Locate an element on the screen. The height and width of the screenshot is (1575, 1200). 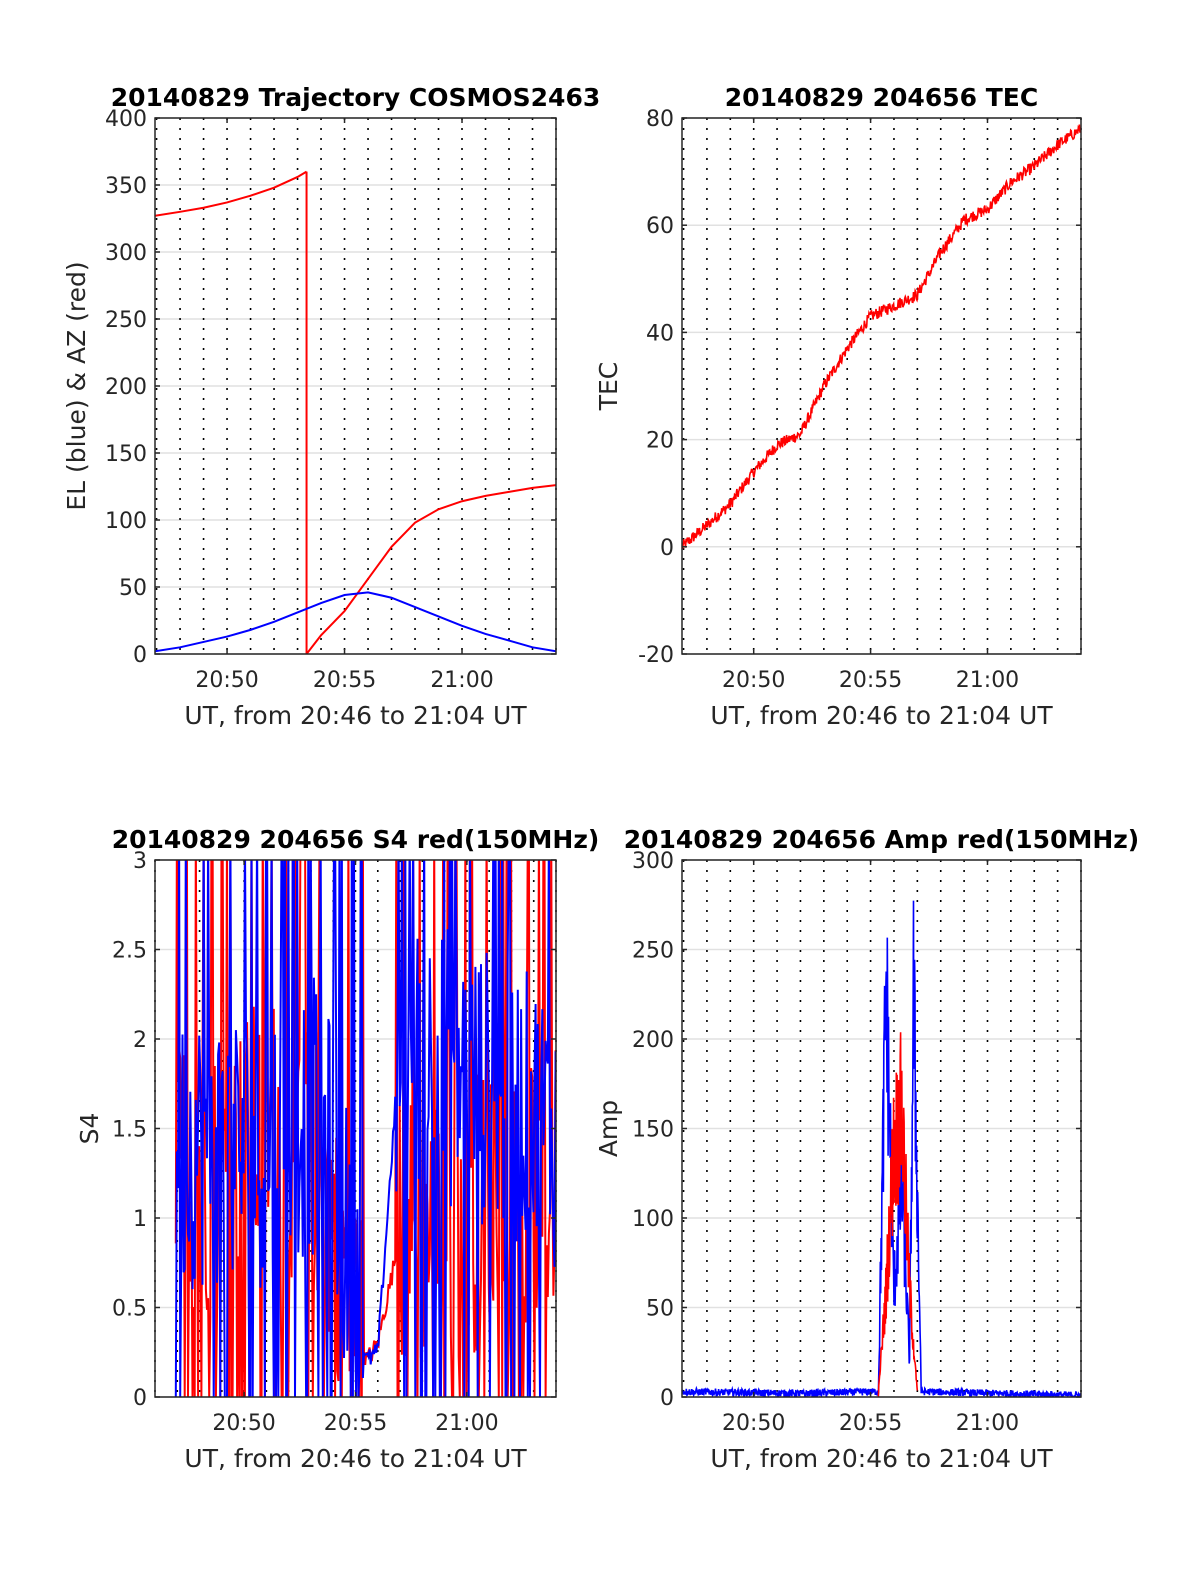
y-tick-label: 2.5 is located at coordinates (129, 951).